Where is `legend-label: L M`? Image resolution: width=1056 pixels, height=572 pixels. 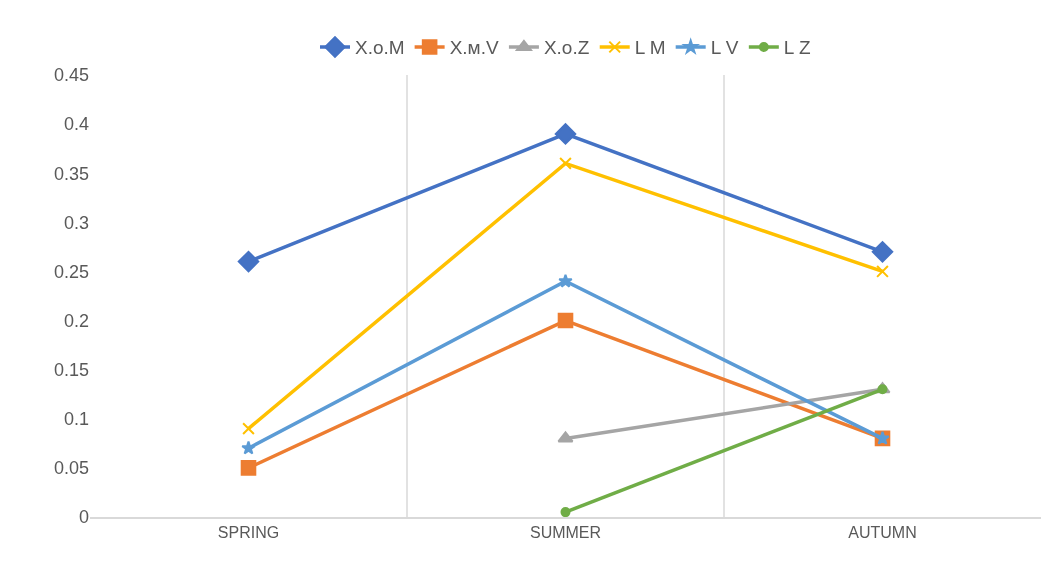 legend-label: L M is located at coordinates (650, 48).